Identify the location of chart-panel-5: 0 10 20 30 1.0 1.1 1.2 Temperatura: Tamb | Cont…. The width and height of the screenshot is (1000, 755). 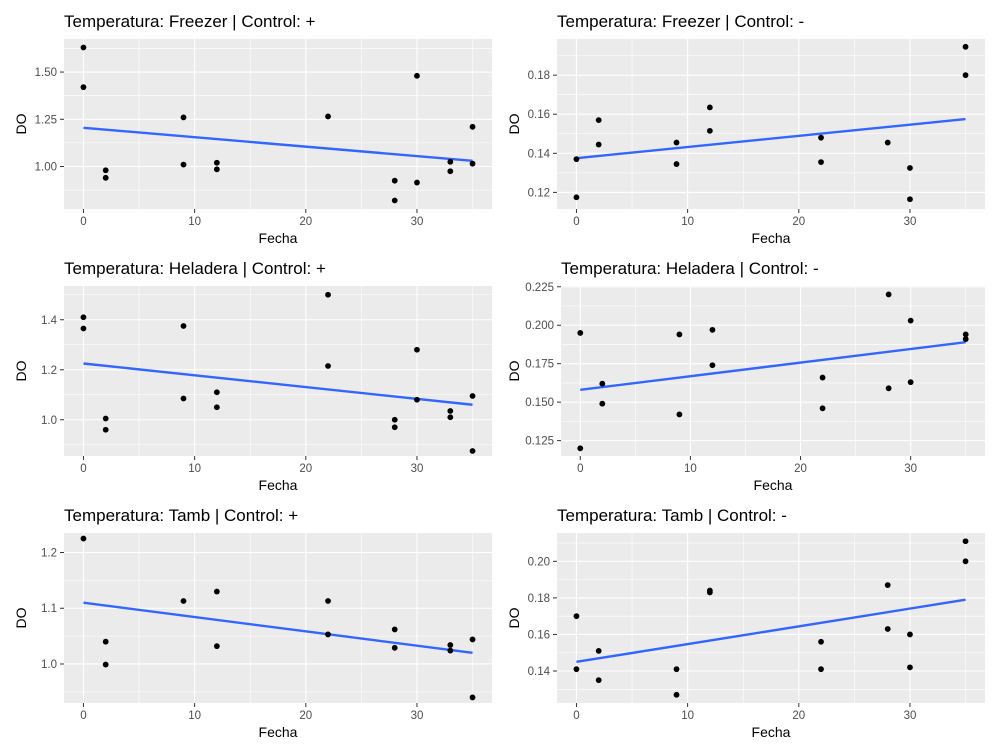
(252, 623).